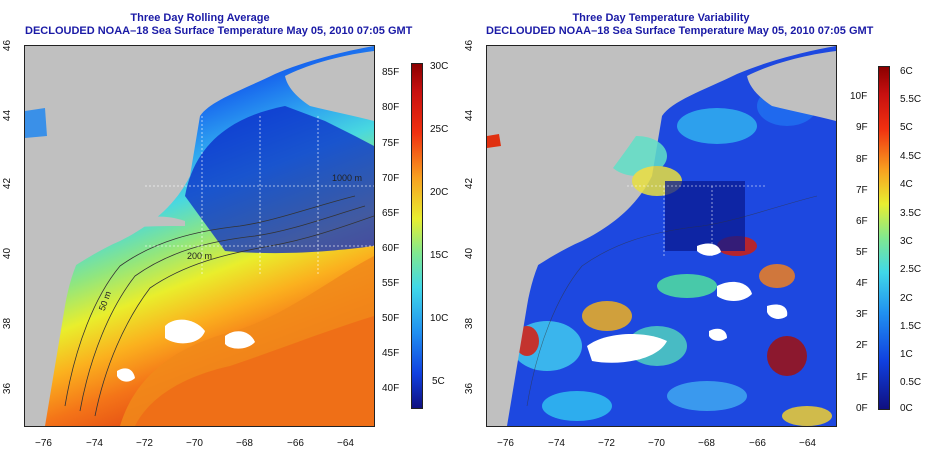  What do you see at coordinates (470, 323) in the screenshot?
I see `right-y-tick-38: 38` at bounding box center [470, 323].